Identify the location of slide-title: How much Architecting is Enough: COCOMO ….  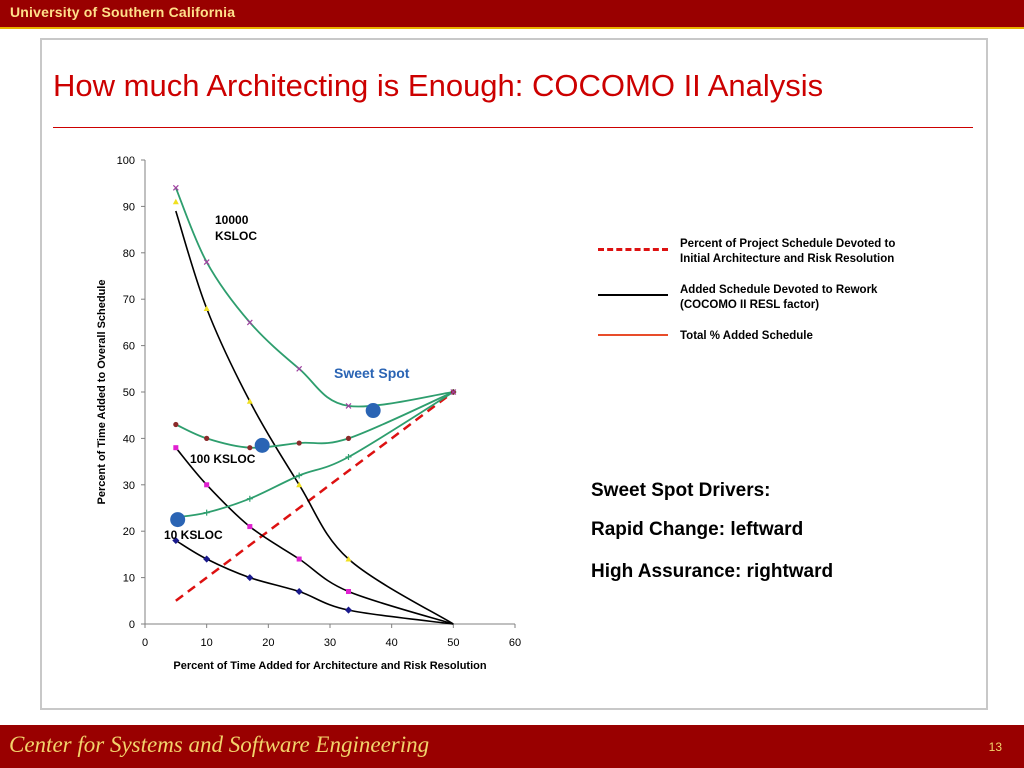
(438, 85).